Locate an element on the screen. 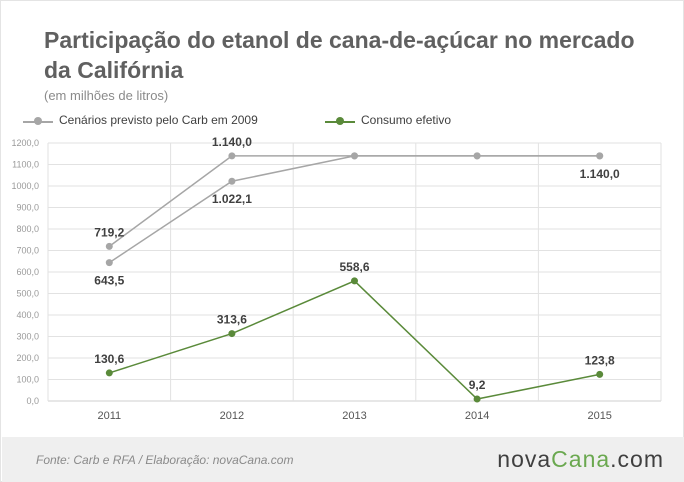 This screenshot has height=482, width=684. legend-marker-consumo is located at coordinates (340, 121).